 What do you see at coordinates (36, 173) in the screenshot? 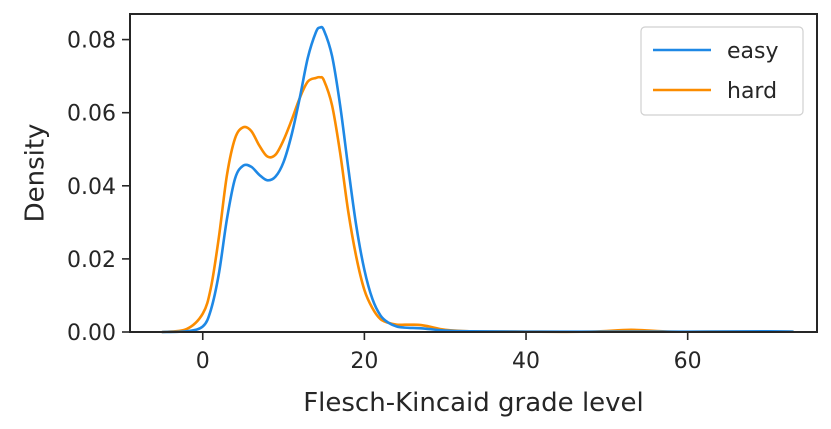
I see `y-axis-label: Density` at bounding box center [36, 173].